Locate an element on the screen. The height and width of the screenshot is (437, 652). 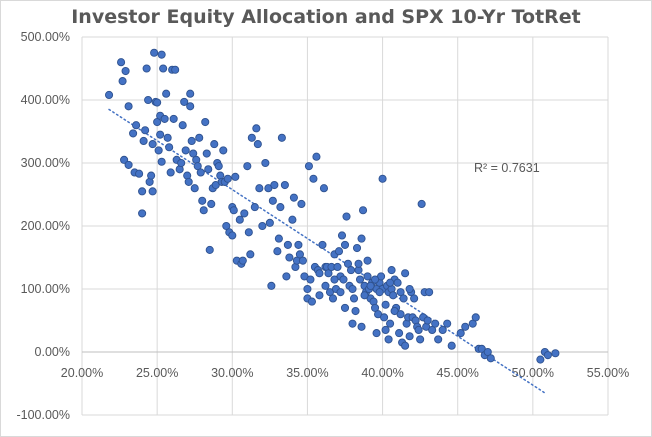
x-tick-label: 25.00% is located at coordinates (157, 373).